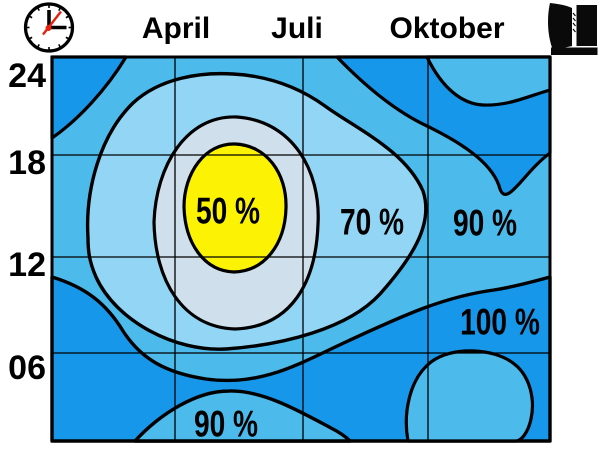  What do you see at coordinates (488, 81) in the screenshot?
I see `region-90-top-right-blob` at bounding box center [488, 81].